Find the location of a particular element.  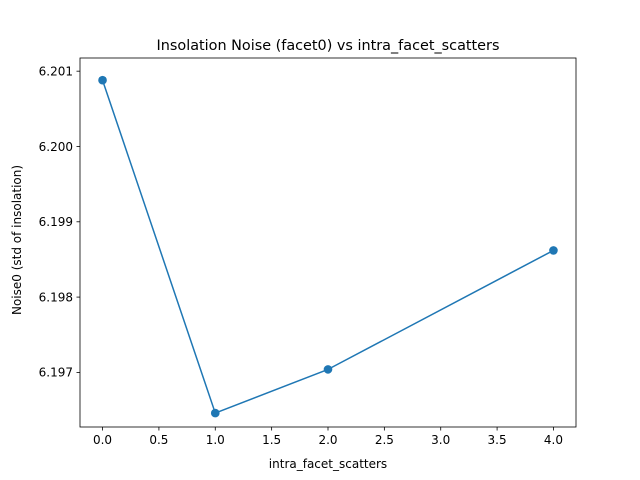

x-tick-label: 0.5 is located at coordinates (158, 440).